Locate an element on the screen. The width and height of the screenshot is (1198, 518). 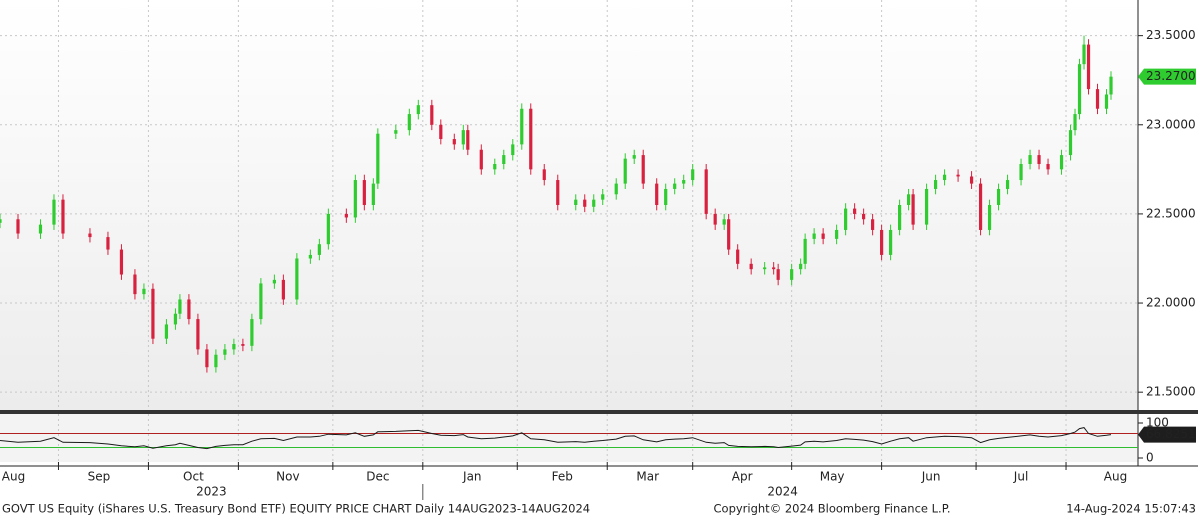
x-tick-label: Sep is located at coordinates (99, 477).